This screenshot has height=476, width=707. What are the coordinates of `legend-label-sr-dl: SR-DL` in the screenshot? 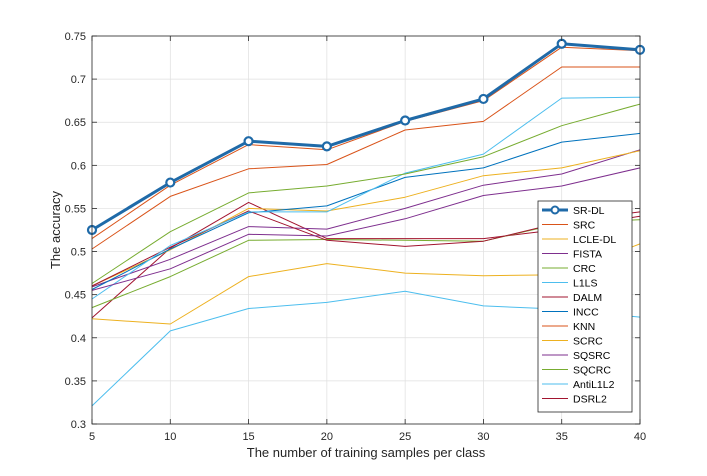 It's located at (589, 211).